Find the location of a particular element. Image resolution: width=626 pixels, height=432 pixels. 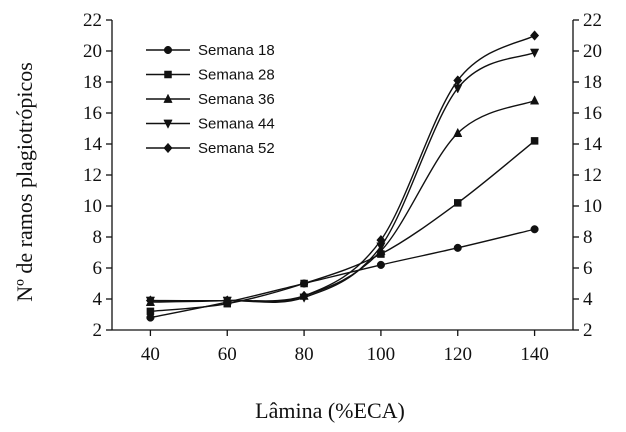

series-line is located at coordinates (342, 273).